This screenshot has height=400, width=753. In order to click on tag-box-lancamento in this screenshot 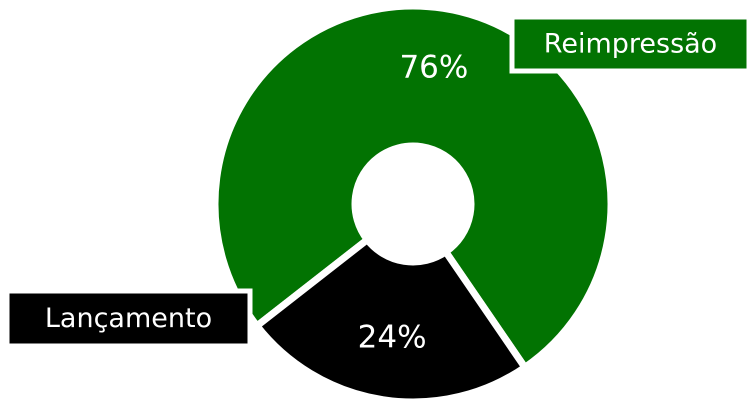, I will do `click(128, 318)`.